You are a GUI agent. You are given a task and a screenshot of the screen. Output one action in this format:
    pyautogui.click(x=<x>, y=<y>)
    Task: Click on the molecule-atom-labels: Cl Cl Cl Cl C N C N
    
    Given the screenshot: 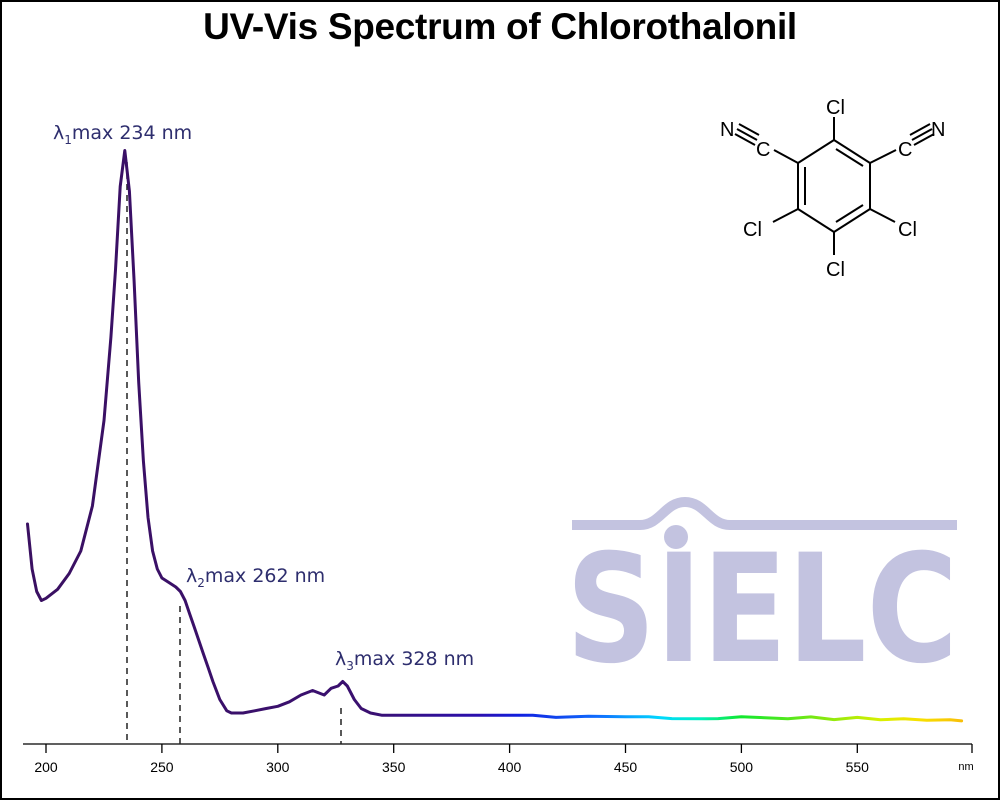 What is the action you would take?
    pyautogui.click(x=832, y=189)
    